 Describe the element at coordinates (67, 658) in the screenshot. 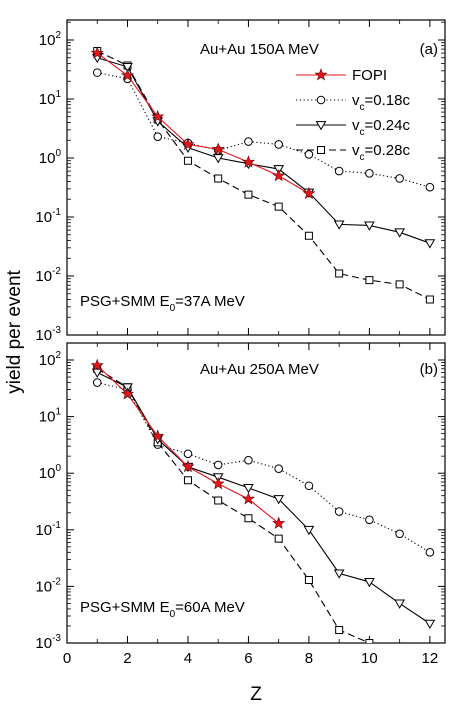

I see `x-tick-label: 0` at that location.